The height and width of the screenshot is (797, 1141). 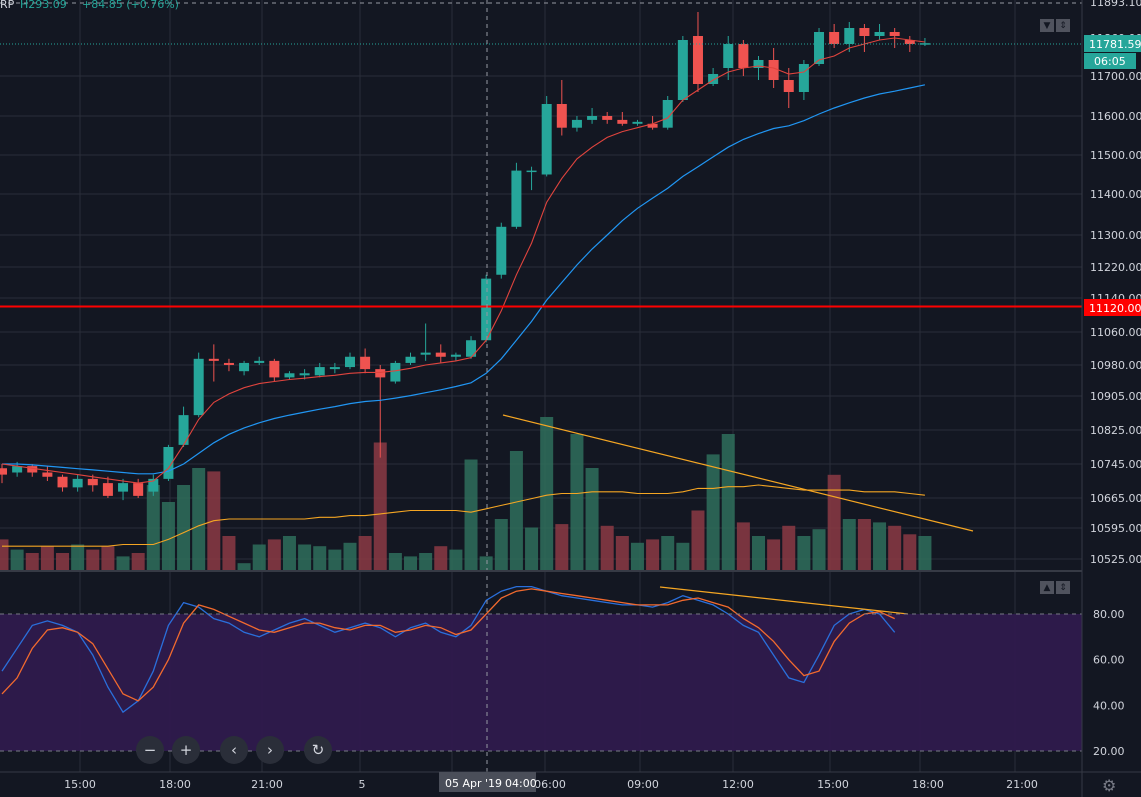 I want to click on zoom-in-button: +, so click(x=186, y=750).